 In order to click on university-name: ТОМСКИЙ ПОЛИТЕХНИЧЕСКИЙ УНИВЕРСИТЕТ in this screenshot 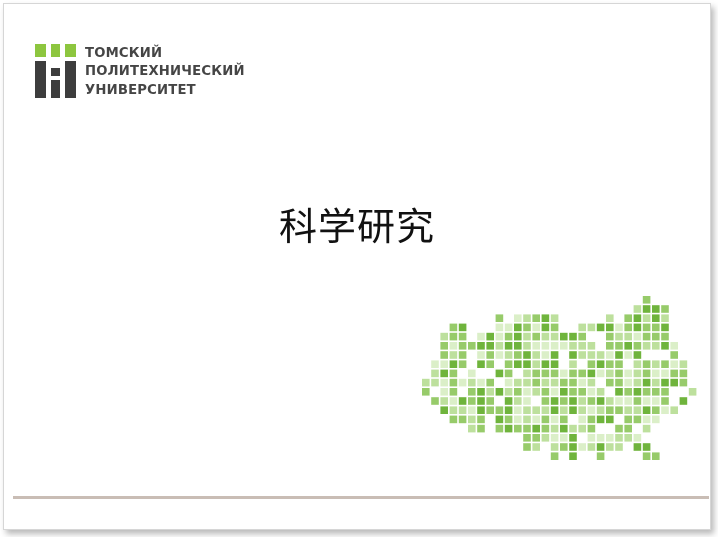, I will do `click(165, 72)`.